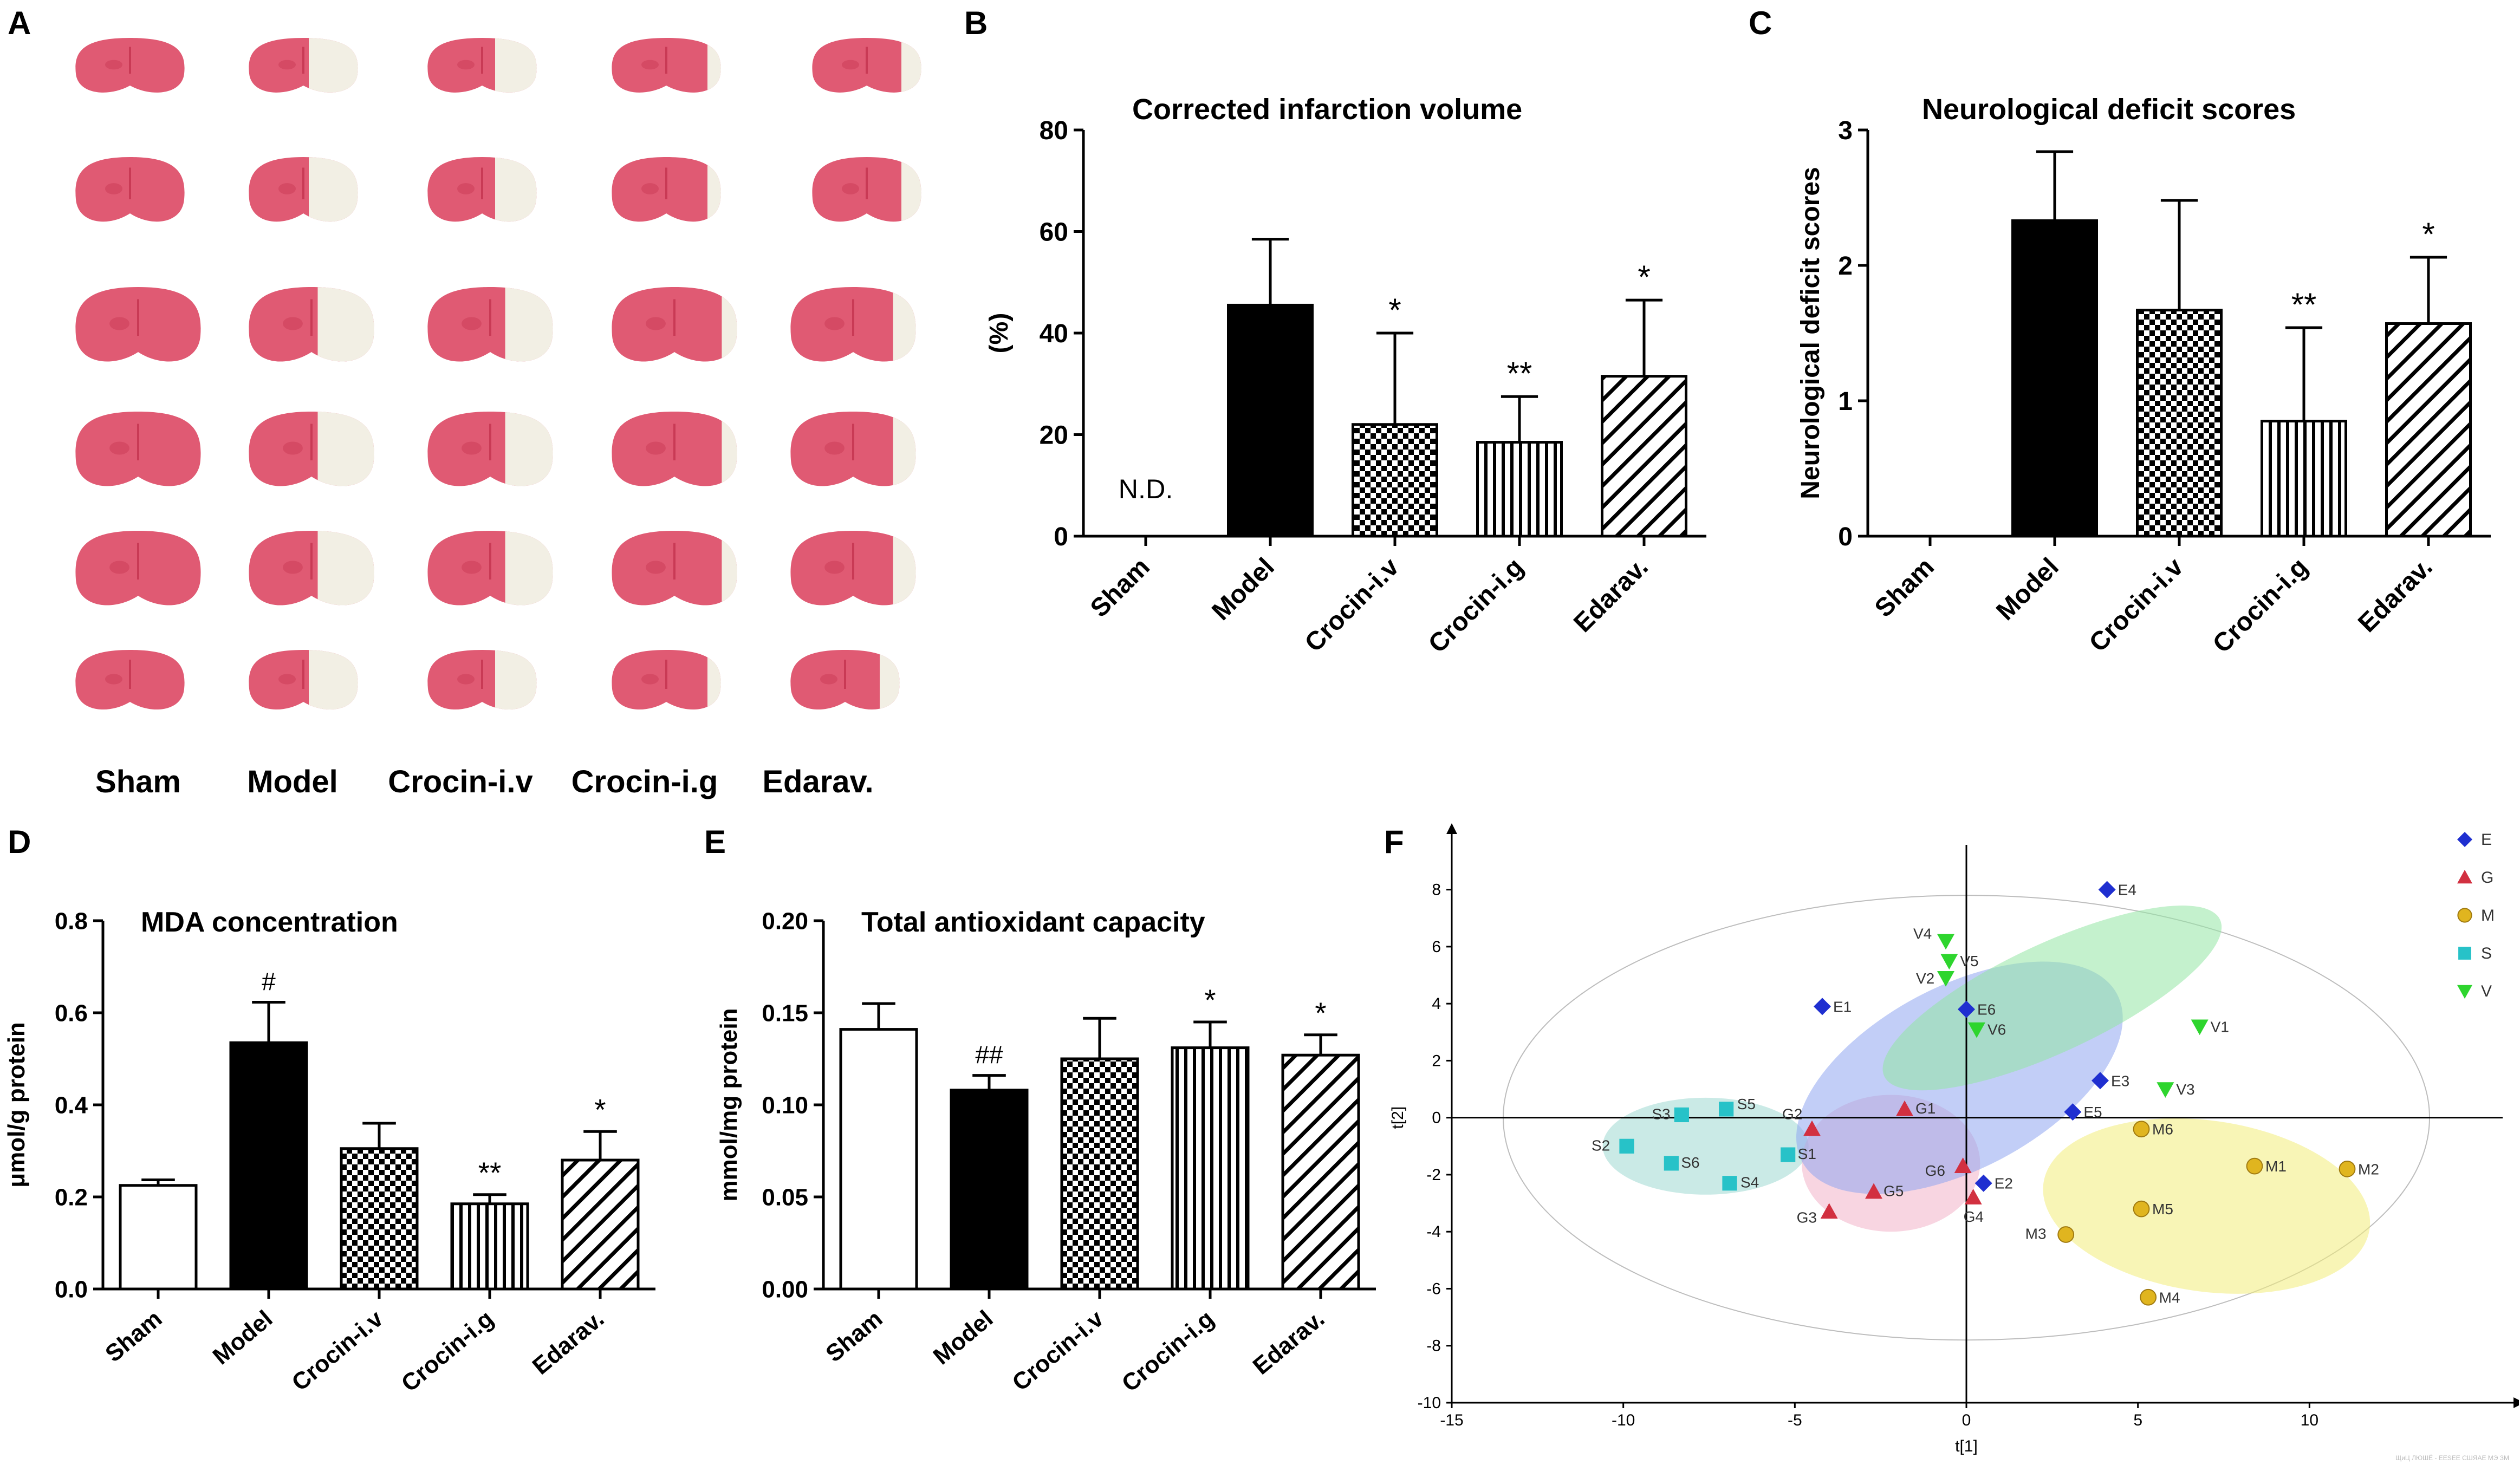 The height and width of the screenshot is (1465, 2520). What do you see at coordinates (72, 1289) in the screenshot?
I see `y-tick-label: 0.0` at bounding box center [72, 1289].